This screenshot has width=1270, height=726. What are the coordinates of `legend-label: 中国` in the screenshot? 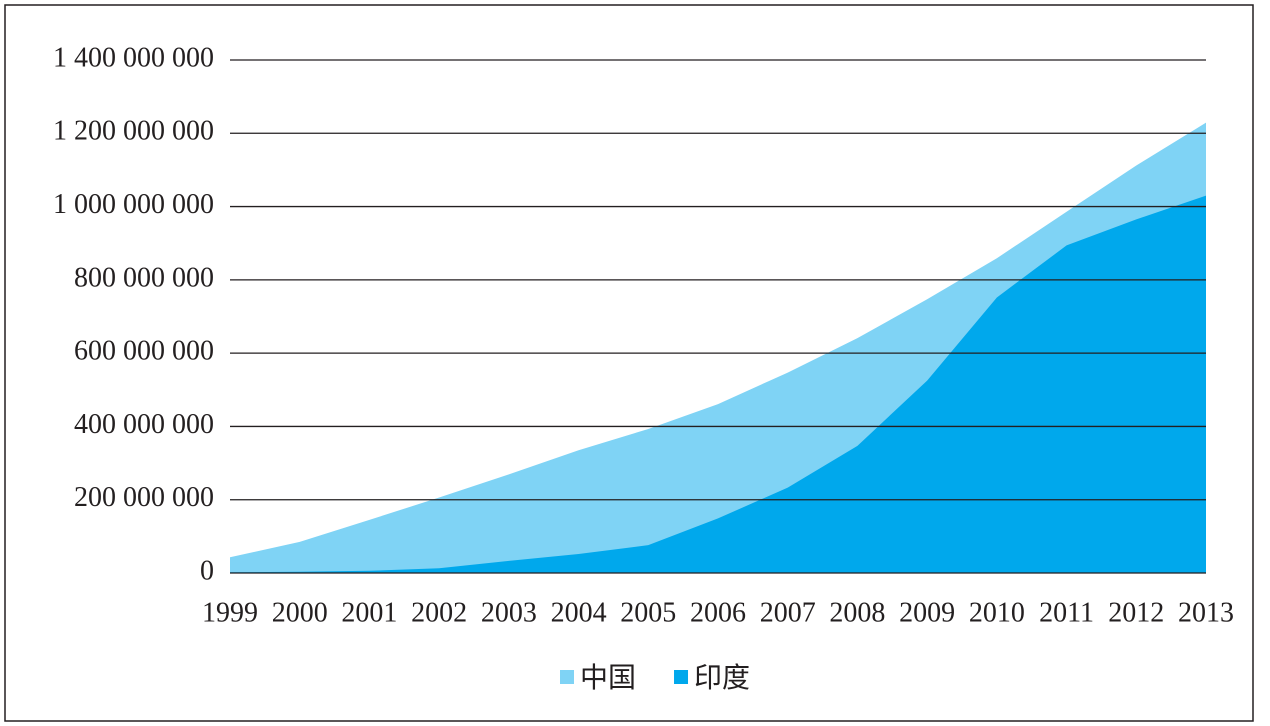 It's located at (608, 677).